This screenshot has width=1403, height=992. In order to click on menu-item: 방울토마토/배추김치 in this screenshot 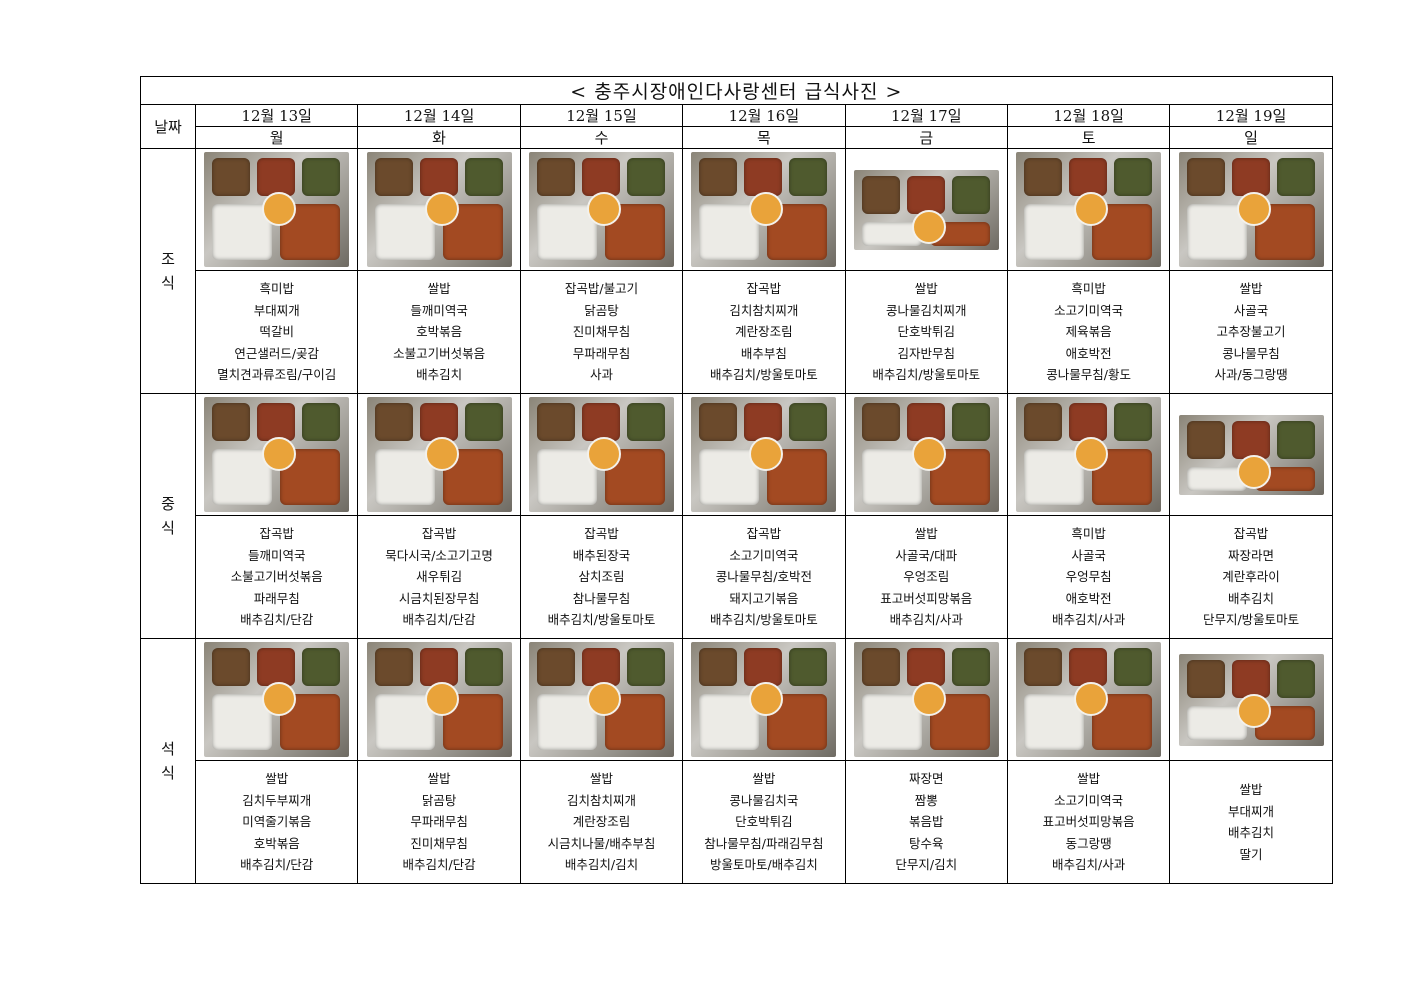, I will do `click(764, 865)`.